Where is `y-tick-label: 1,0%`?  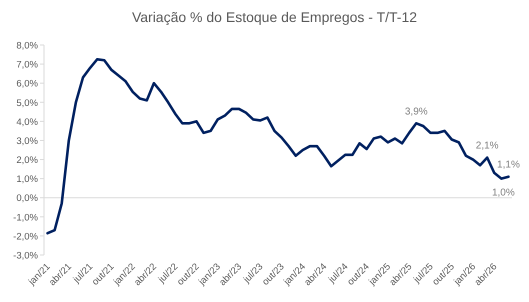
y-tick-label: 1,0% is located at coordinates (27, 180).